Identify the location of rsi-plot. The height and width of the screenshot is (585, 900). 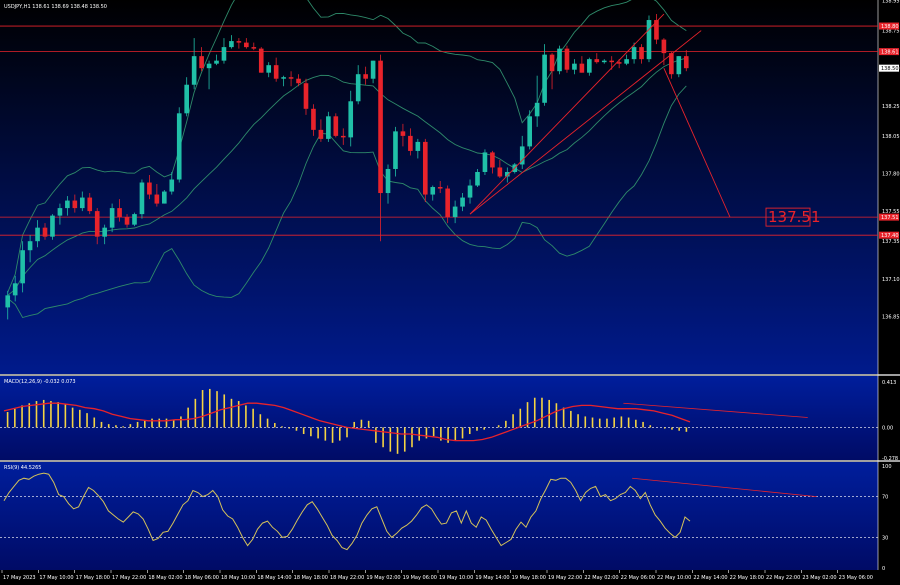
(439, 511).